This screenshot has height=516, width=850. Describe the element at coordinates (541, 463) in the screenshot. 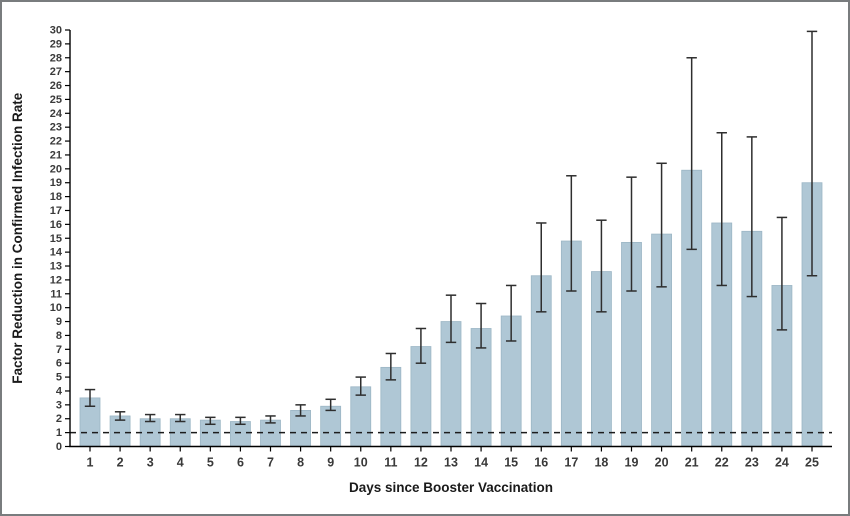

I see `x-tick-label-16: 16` at that location.